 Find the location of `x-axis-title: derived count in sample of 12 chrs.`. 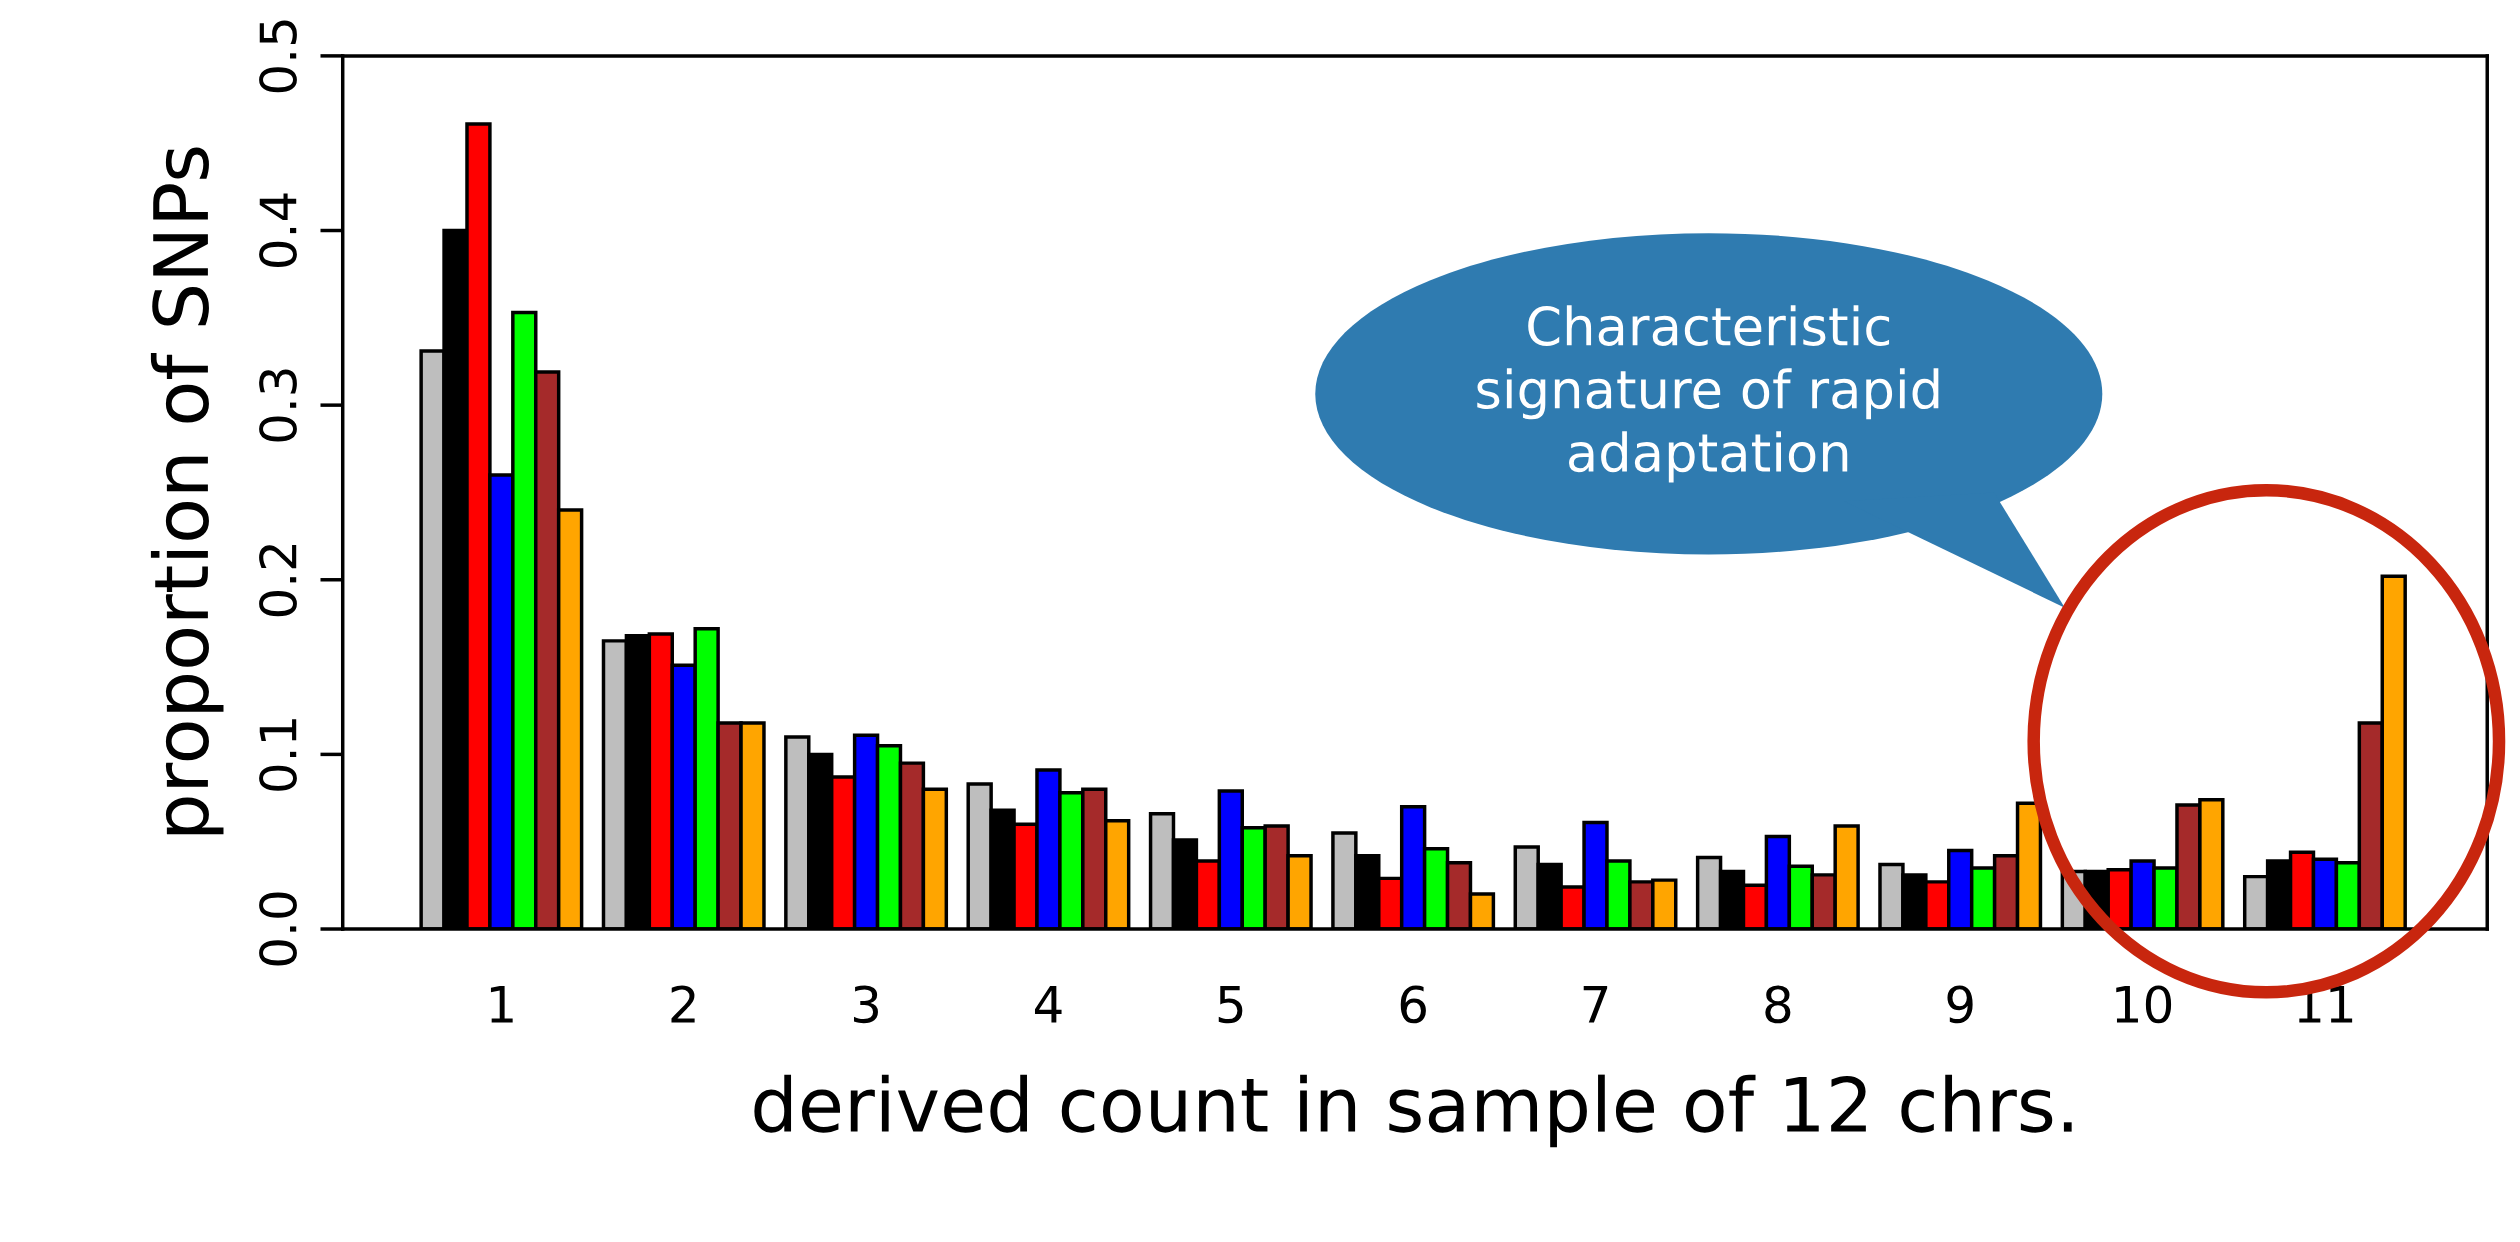

x-axis-title: derived count in sample of 12 chrs. is located at coordinates (1413, 1111).